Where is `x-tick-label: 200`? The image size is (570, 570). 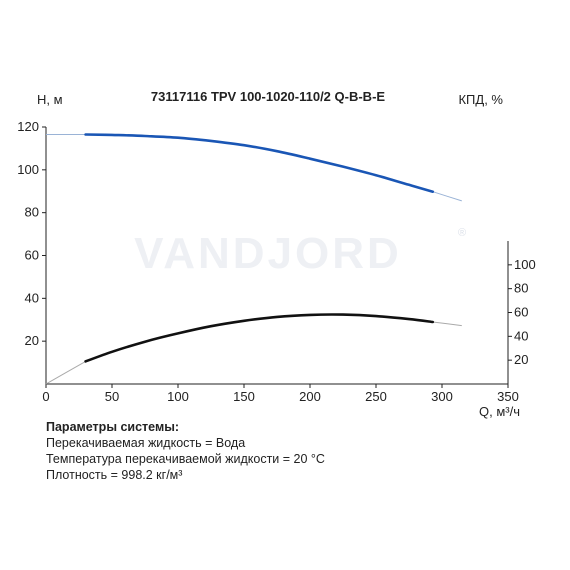 x-tick-label: 200 is located at coordinates (310, 396).